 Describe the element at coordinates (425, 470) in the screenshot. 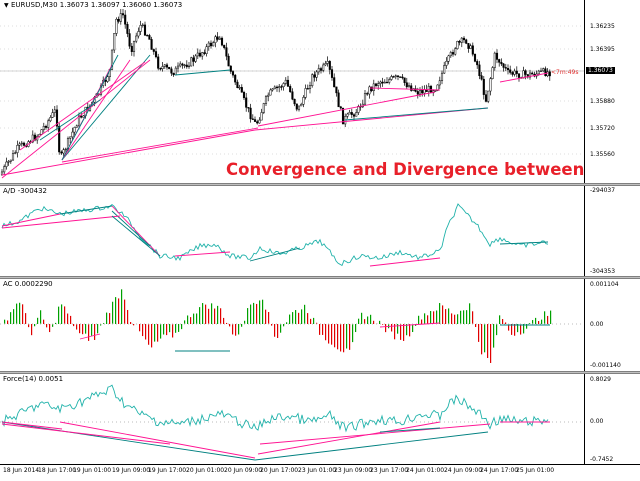

I see `time-tick: 24 Jun 01:00` at that location.